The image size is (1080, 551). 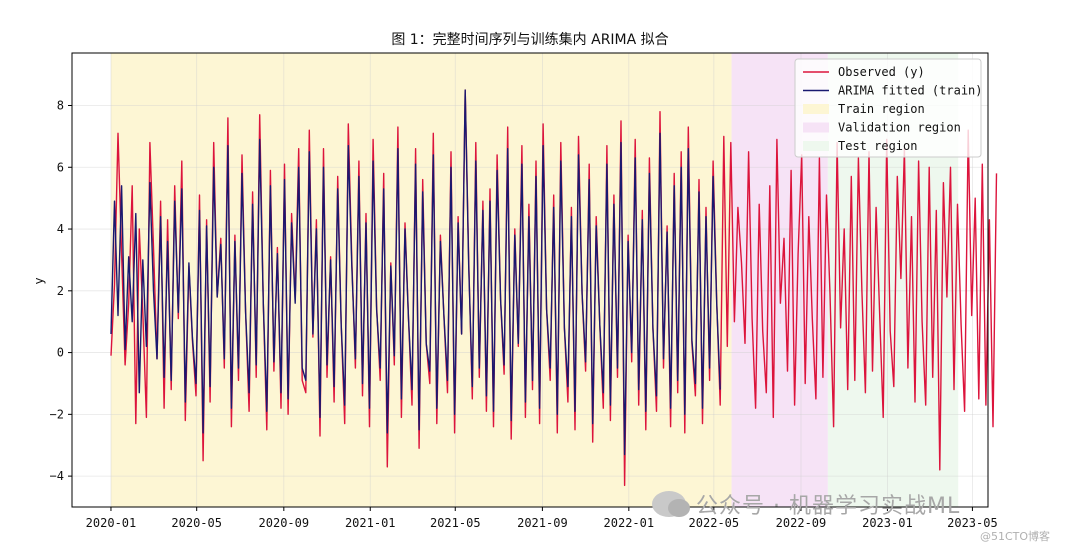 What do you see at coordinates (801, 523) in the screenshot?
I see `x-tick-label: 2022-09` at bounding box center [801, 523].